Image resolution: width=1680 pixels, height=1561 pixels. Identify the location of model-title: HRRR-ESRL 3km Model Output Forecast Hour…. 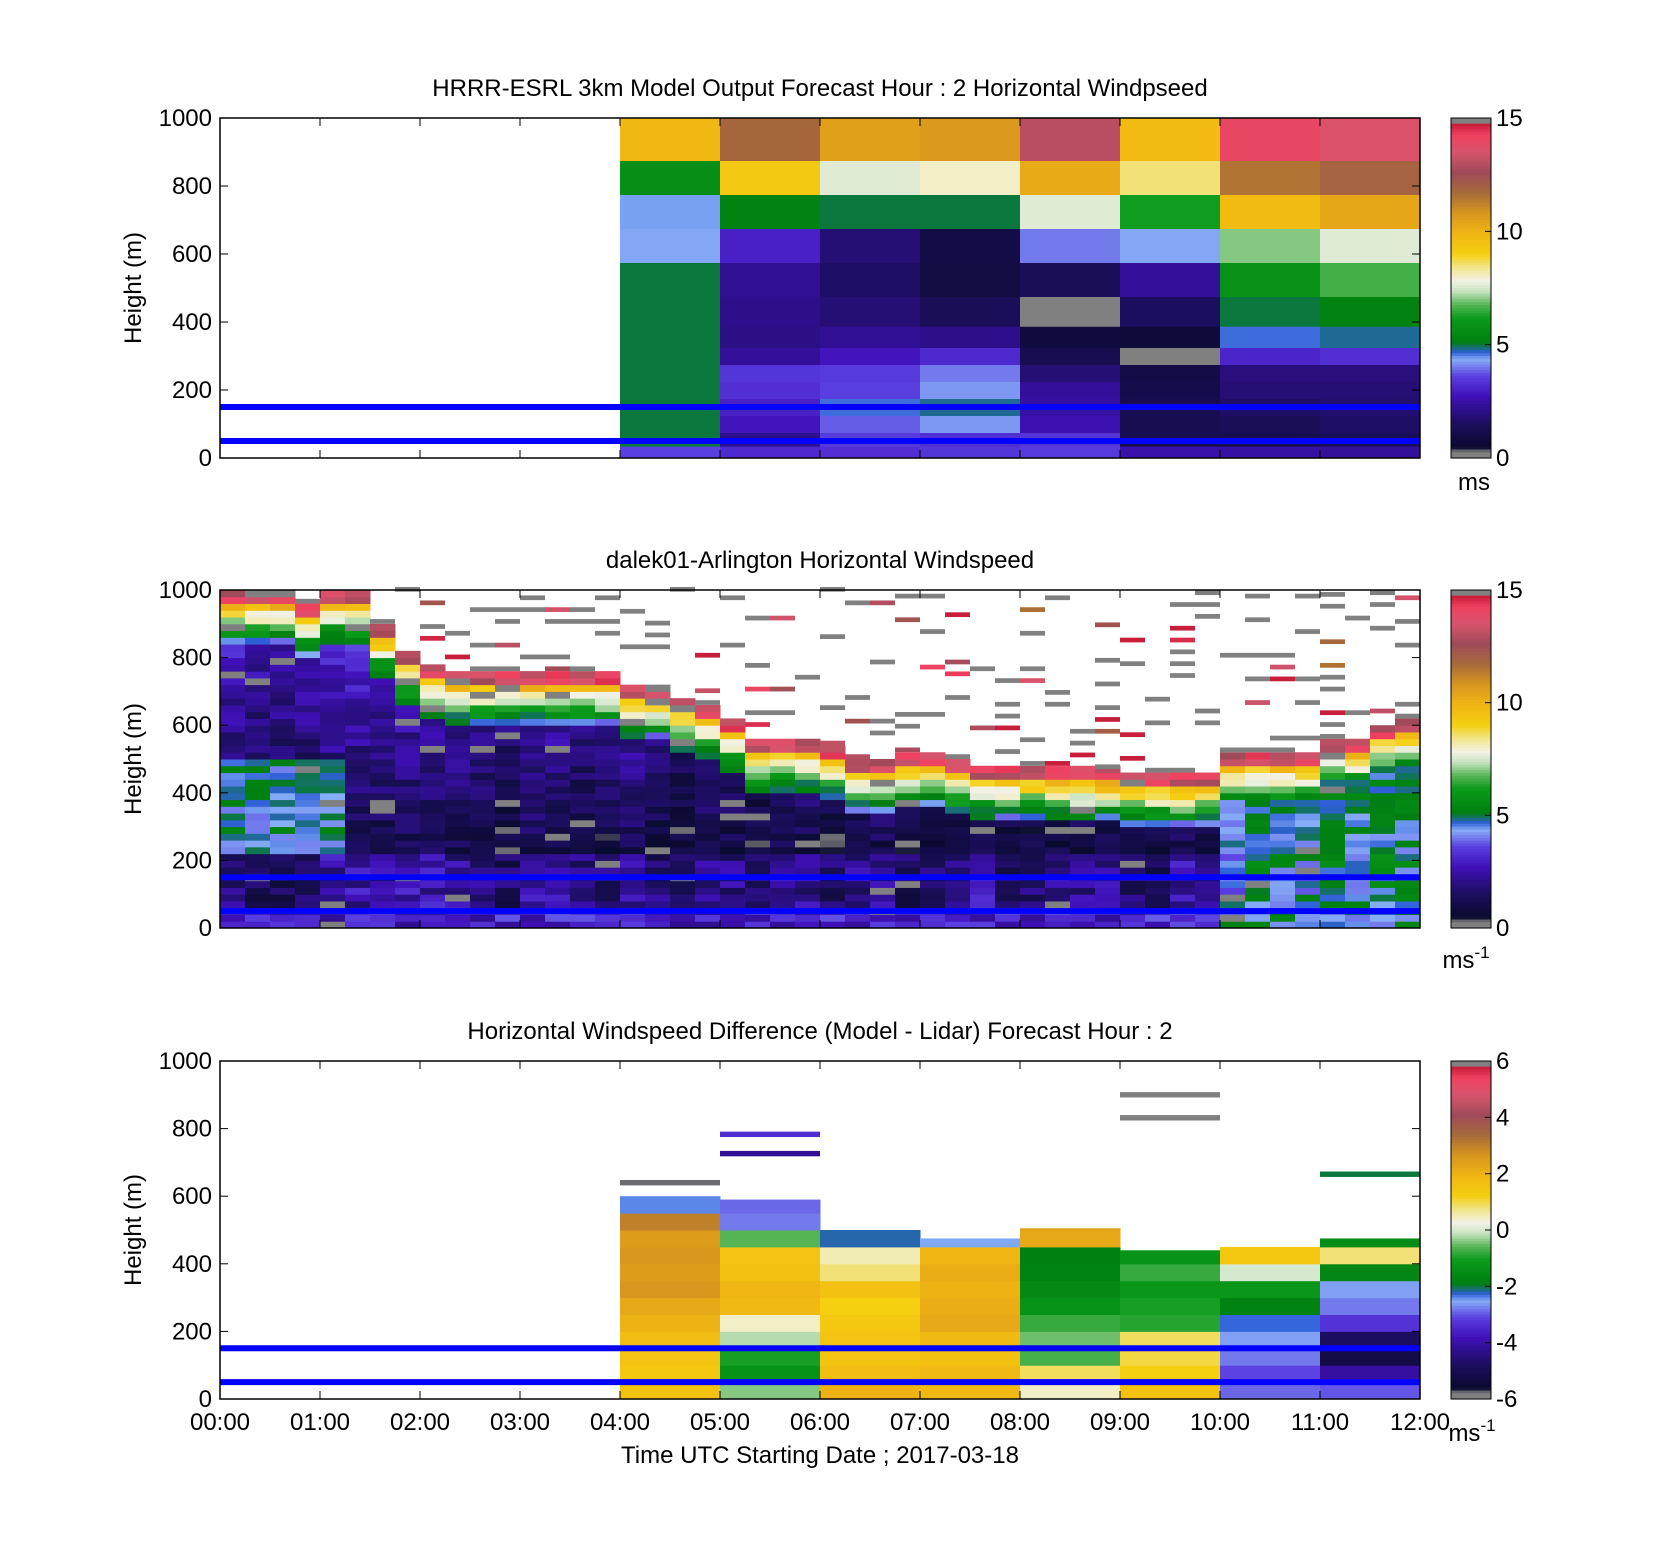
(819, 88).